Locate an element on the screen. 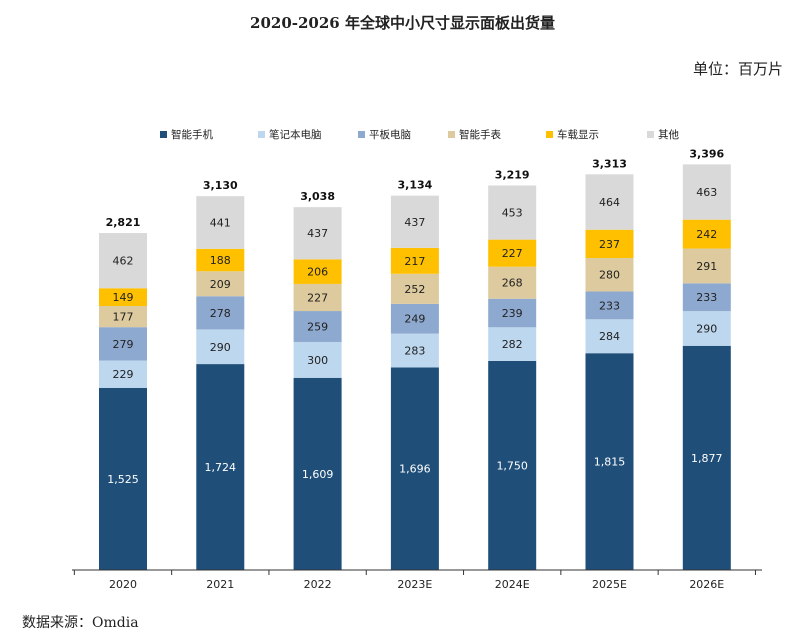 Image resolution: width=805 pixels, height=637 pixels. data-label: 249 is located at coordinates (414, 319).